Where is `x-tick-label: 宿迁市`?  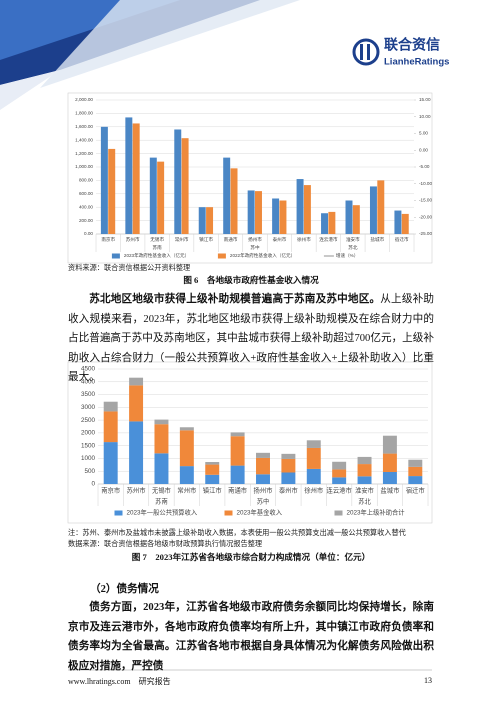 x-tick-label: 宿迁市 is located at coordinates (402, 239).